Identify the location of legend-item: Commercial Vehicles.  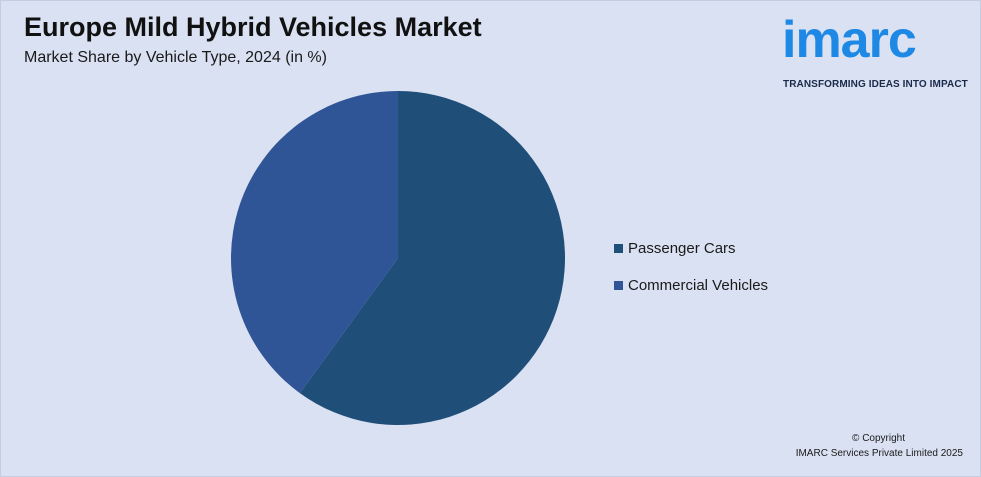
(691, 285).